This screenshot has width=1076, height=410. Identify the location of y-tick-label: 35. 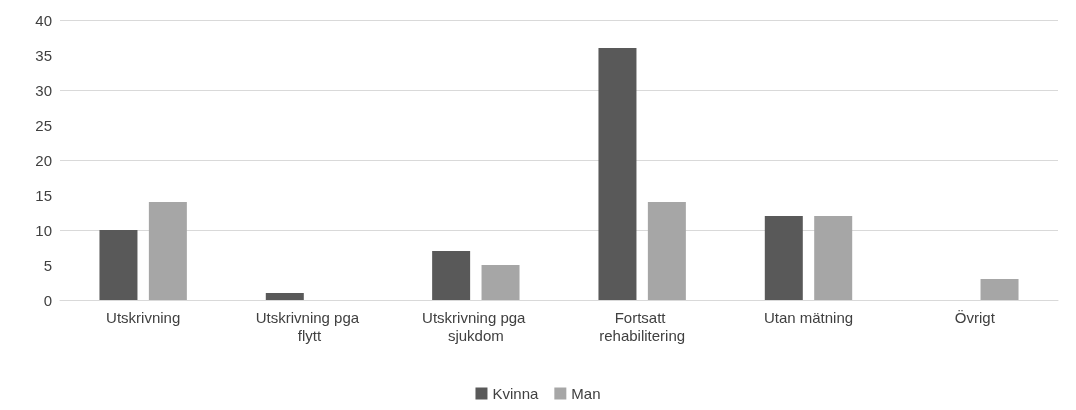
(43, 55).